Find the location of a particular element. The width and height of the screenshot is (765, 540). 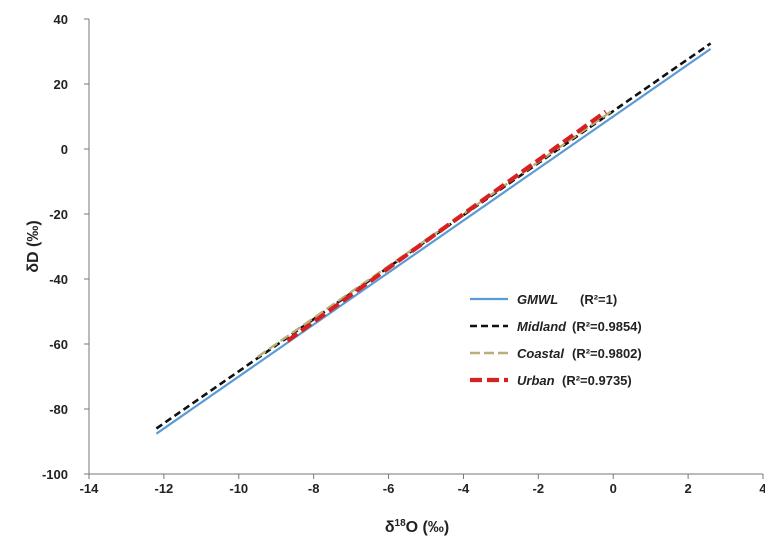

x-tick-label: -2 is located at coordinates (539, 488).